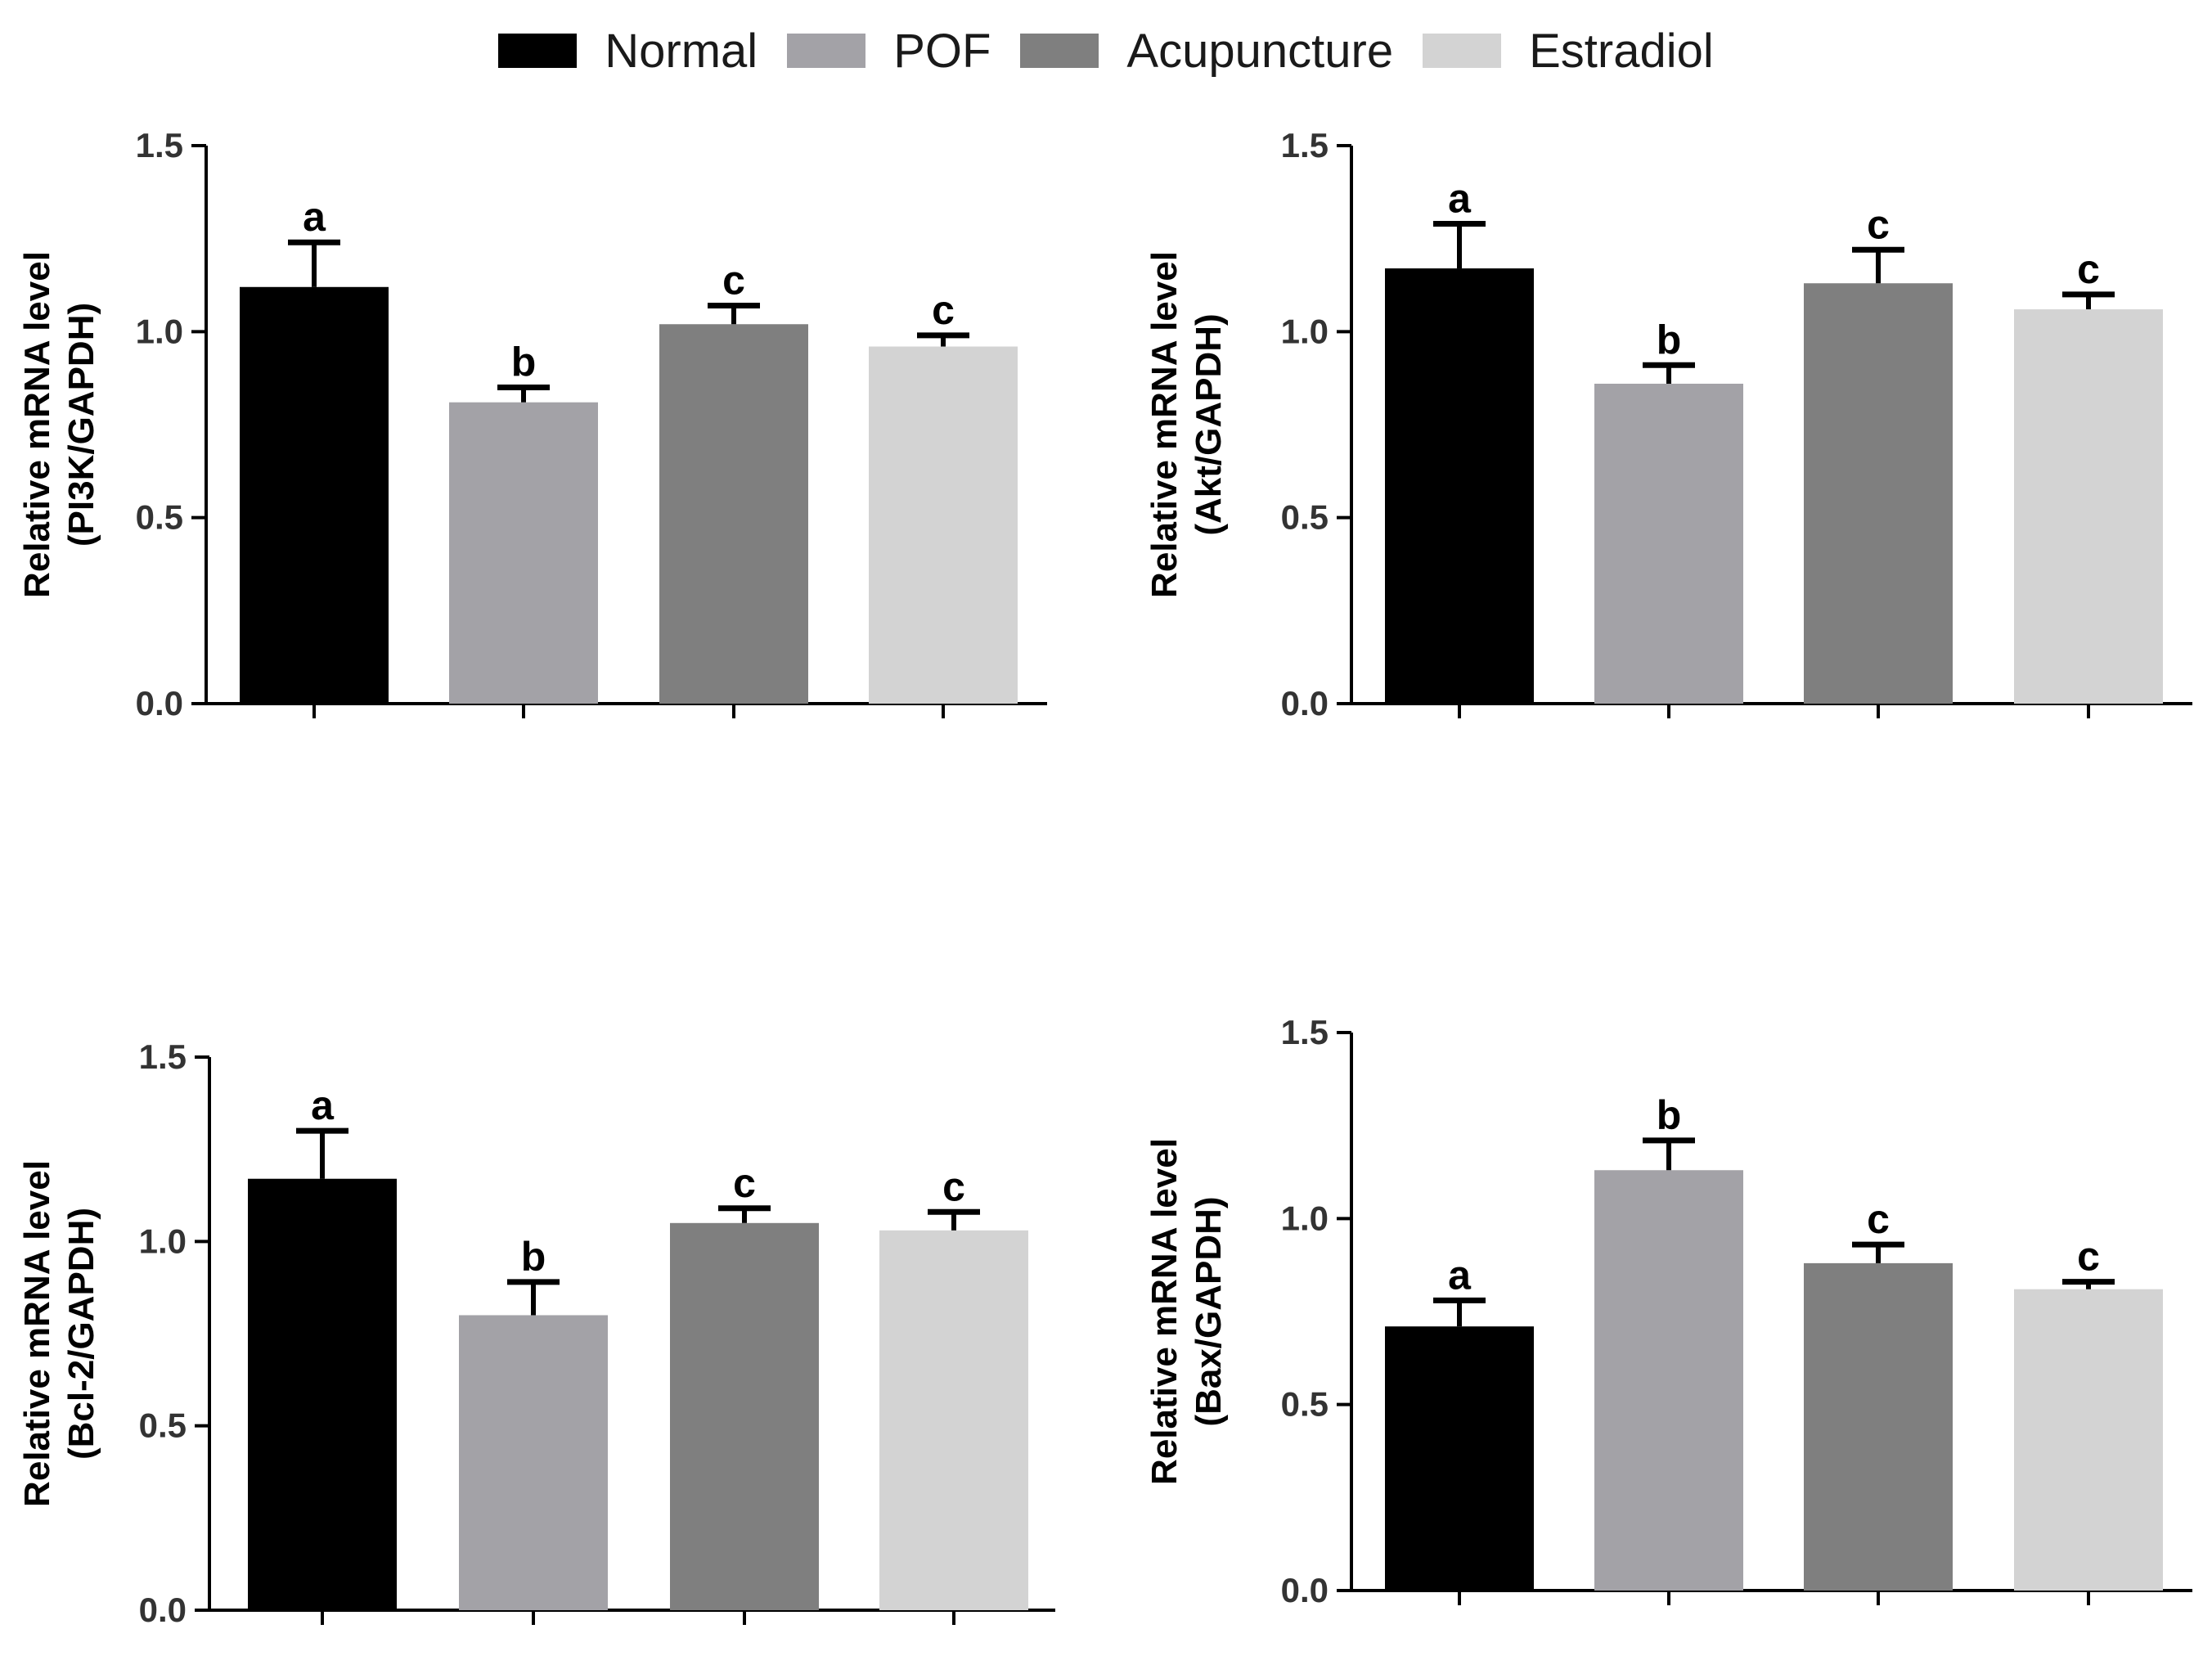 The width and height of the screenshot is (2212, 1656). Describe the element at coordinates (826, 51) in the screenshot. I see `legend-swatch-pof` at that location.